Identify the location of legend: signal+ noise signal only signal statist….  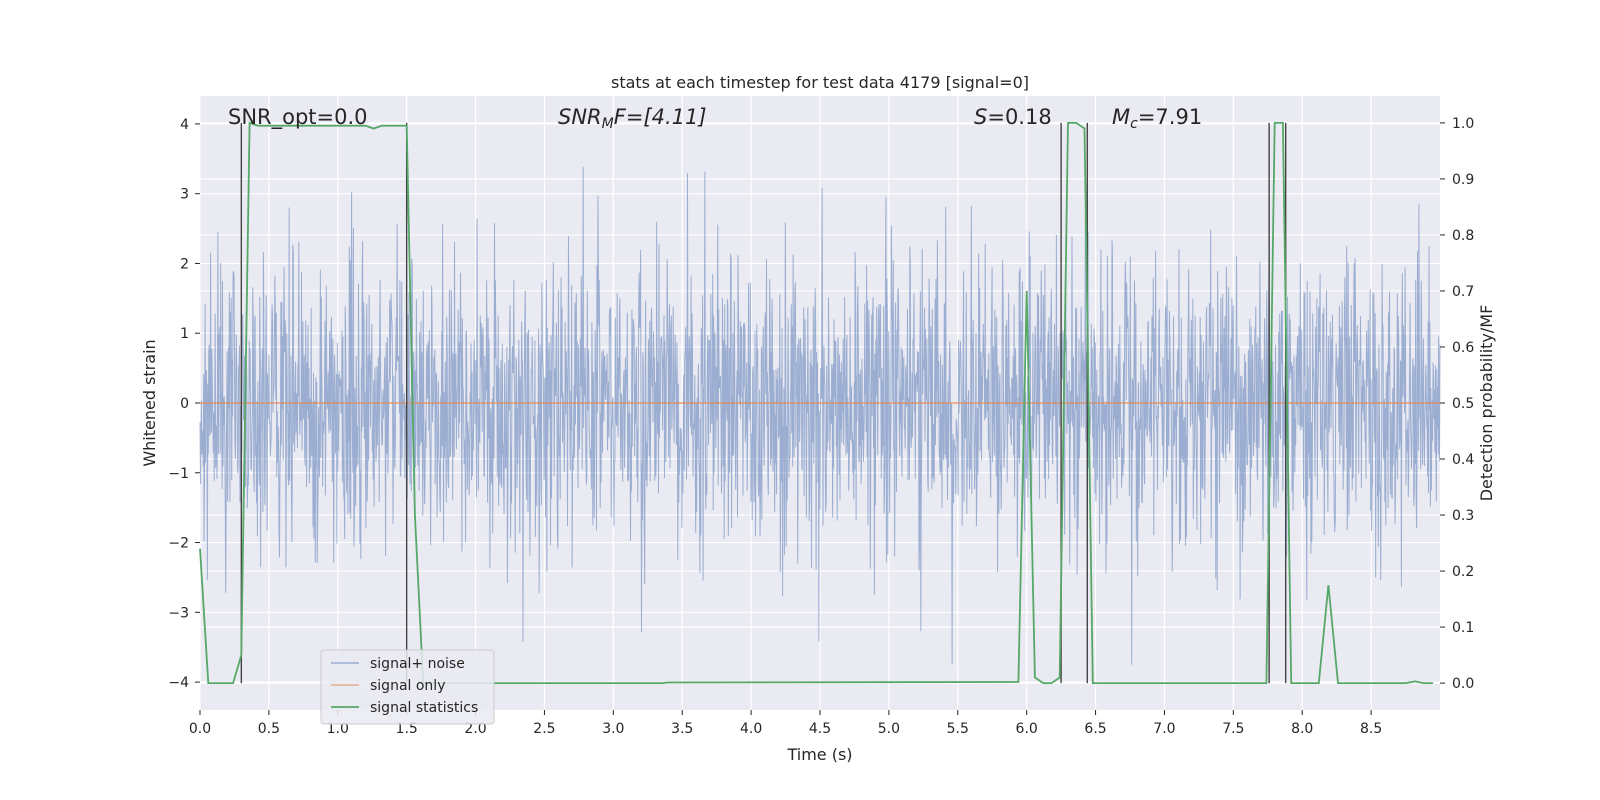
(407, 687).